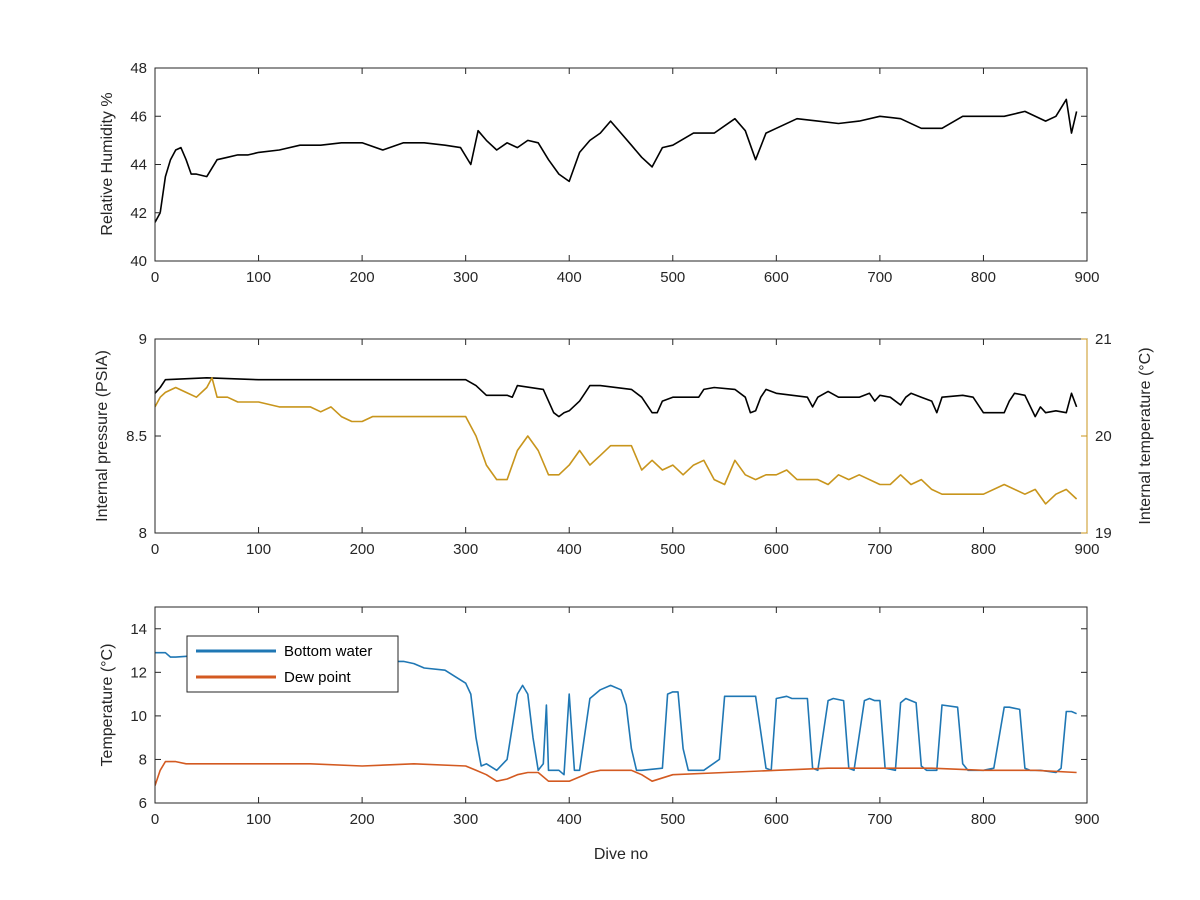 This screenshot has height=900, width=1200. What do you see at coordinates (138, 213) in the screenshot?
I see `y-tick-label-0-1: 42` at bounding box center [138, 213].